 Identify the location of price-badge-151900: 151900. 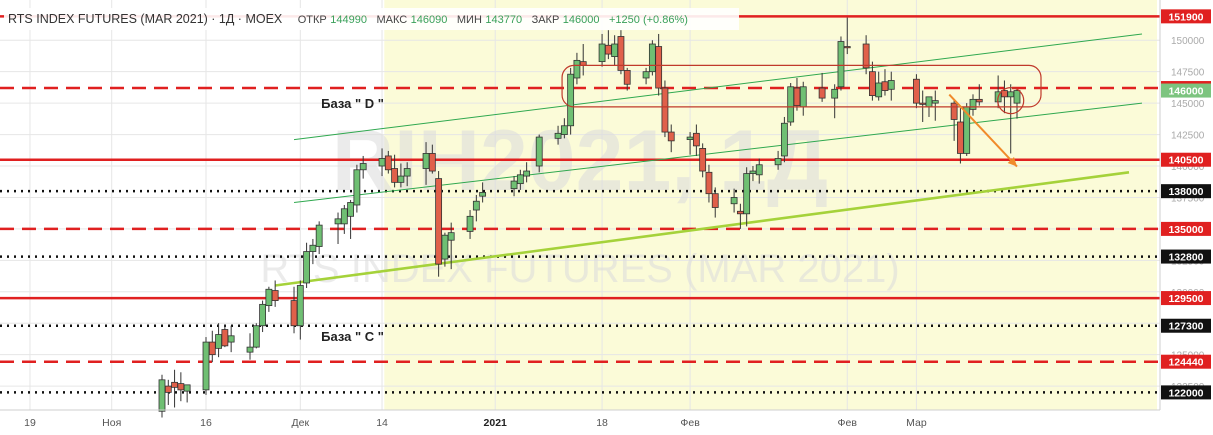
(1186, 16).